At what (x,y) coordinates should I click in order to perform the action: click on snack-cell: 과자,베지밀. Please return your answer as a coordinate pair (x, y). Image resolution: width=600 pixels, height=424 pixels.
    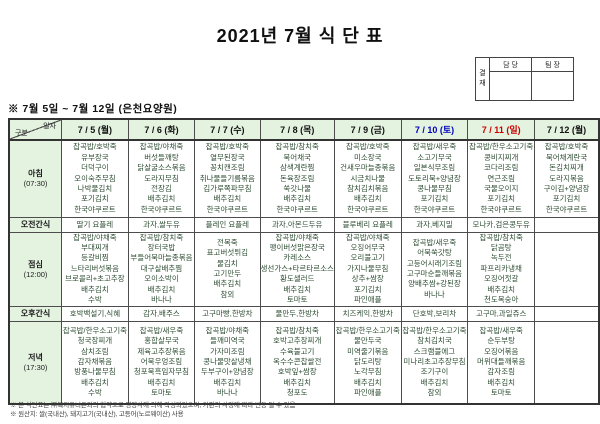
    Looking at the image, I should click on (434, 224).